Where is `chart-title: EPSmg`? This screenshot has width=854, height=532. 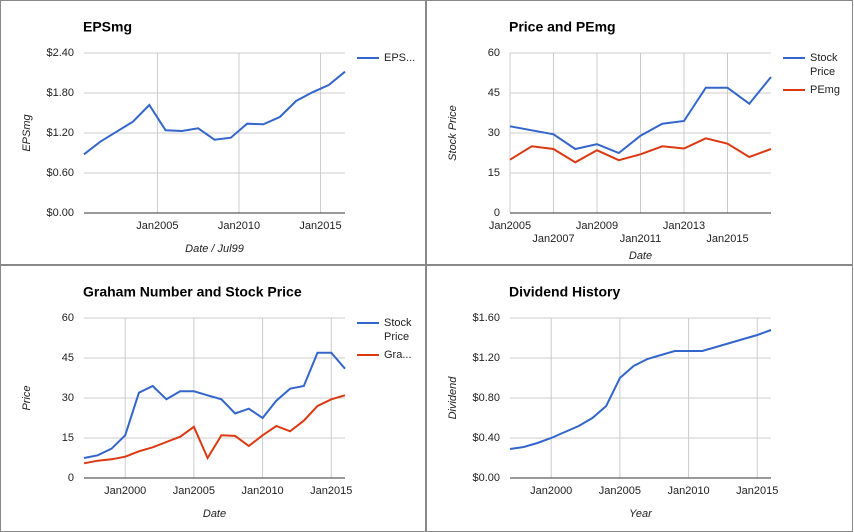
chart-title: EPSmg is located at coordinates (107, 27).